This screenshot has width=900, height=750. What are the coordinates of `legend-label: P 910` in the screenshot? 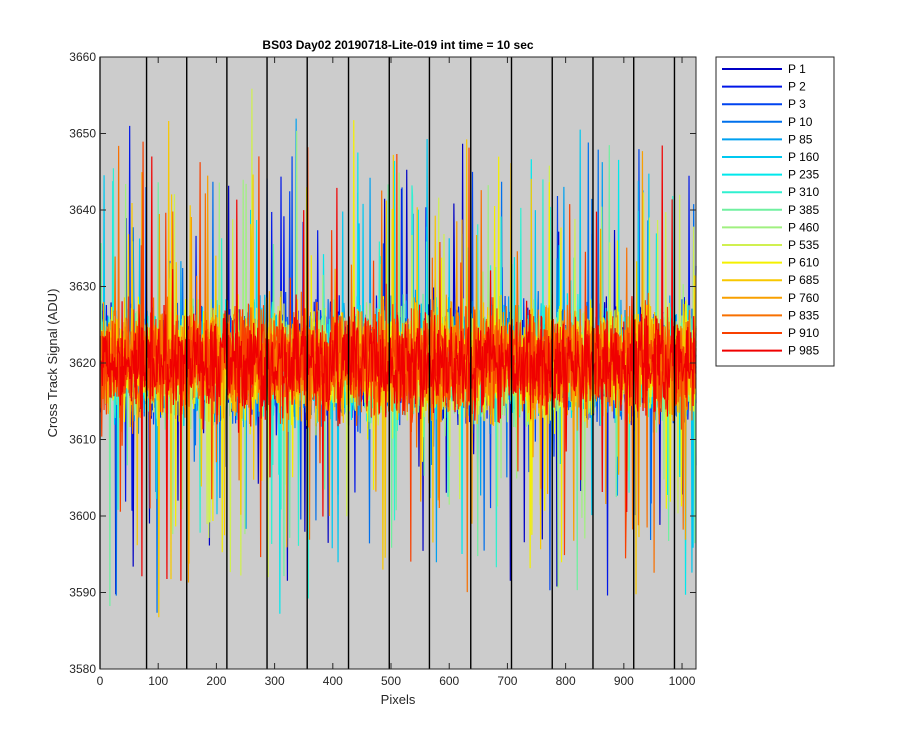 It's located at (803, 333).